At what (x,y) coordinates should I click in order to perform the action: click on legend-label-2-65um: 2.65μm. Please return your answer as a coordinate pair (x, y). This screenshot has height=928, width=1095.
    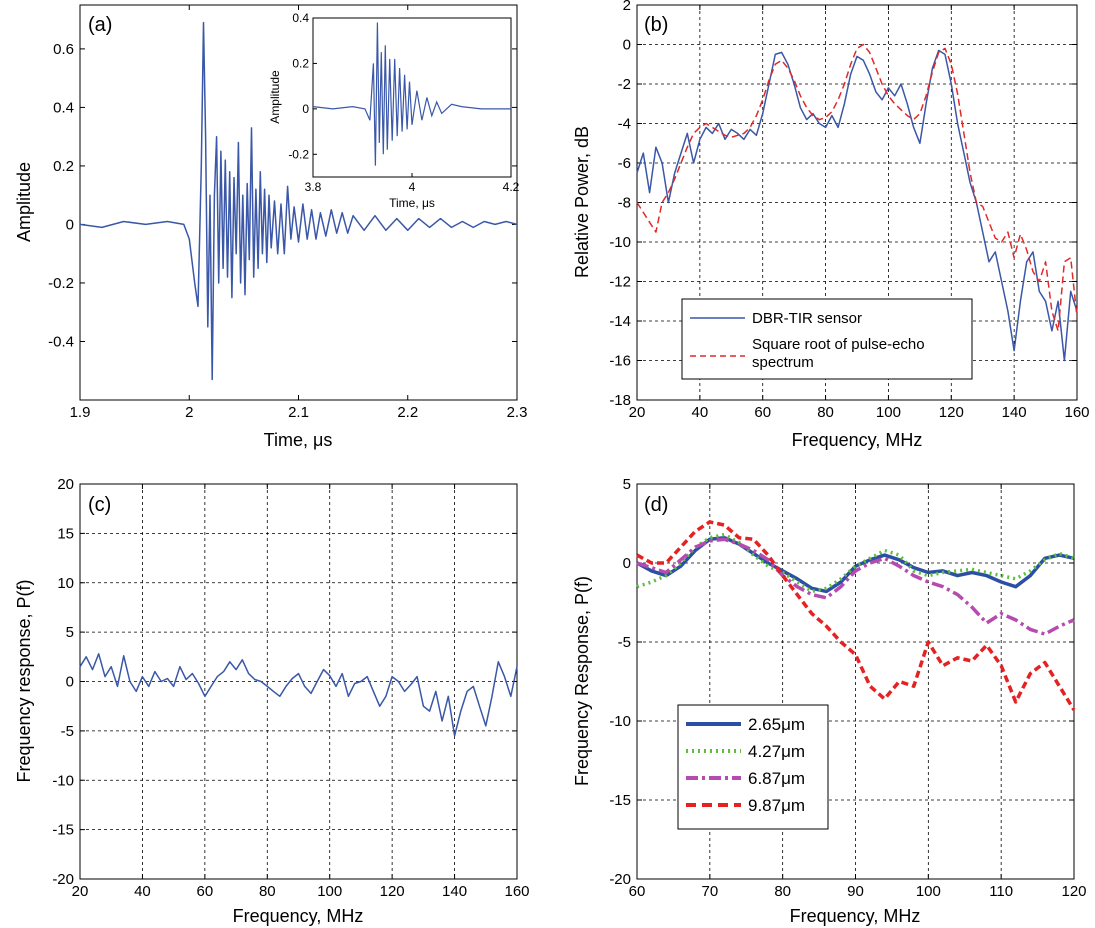
    Looking at the image, I should click on (776, 724).